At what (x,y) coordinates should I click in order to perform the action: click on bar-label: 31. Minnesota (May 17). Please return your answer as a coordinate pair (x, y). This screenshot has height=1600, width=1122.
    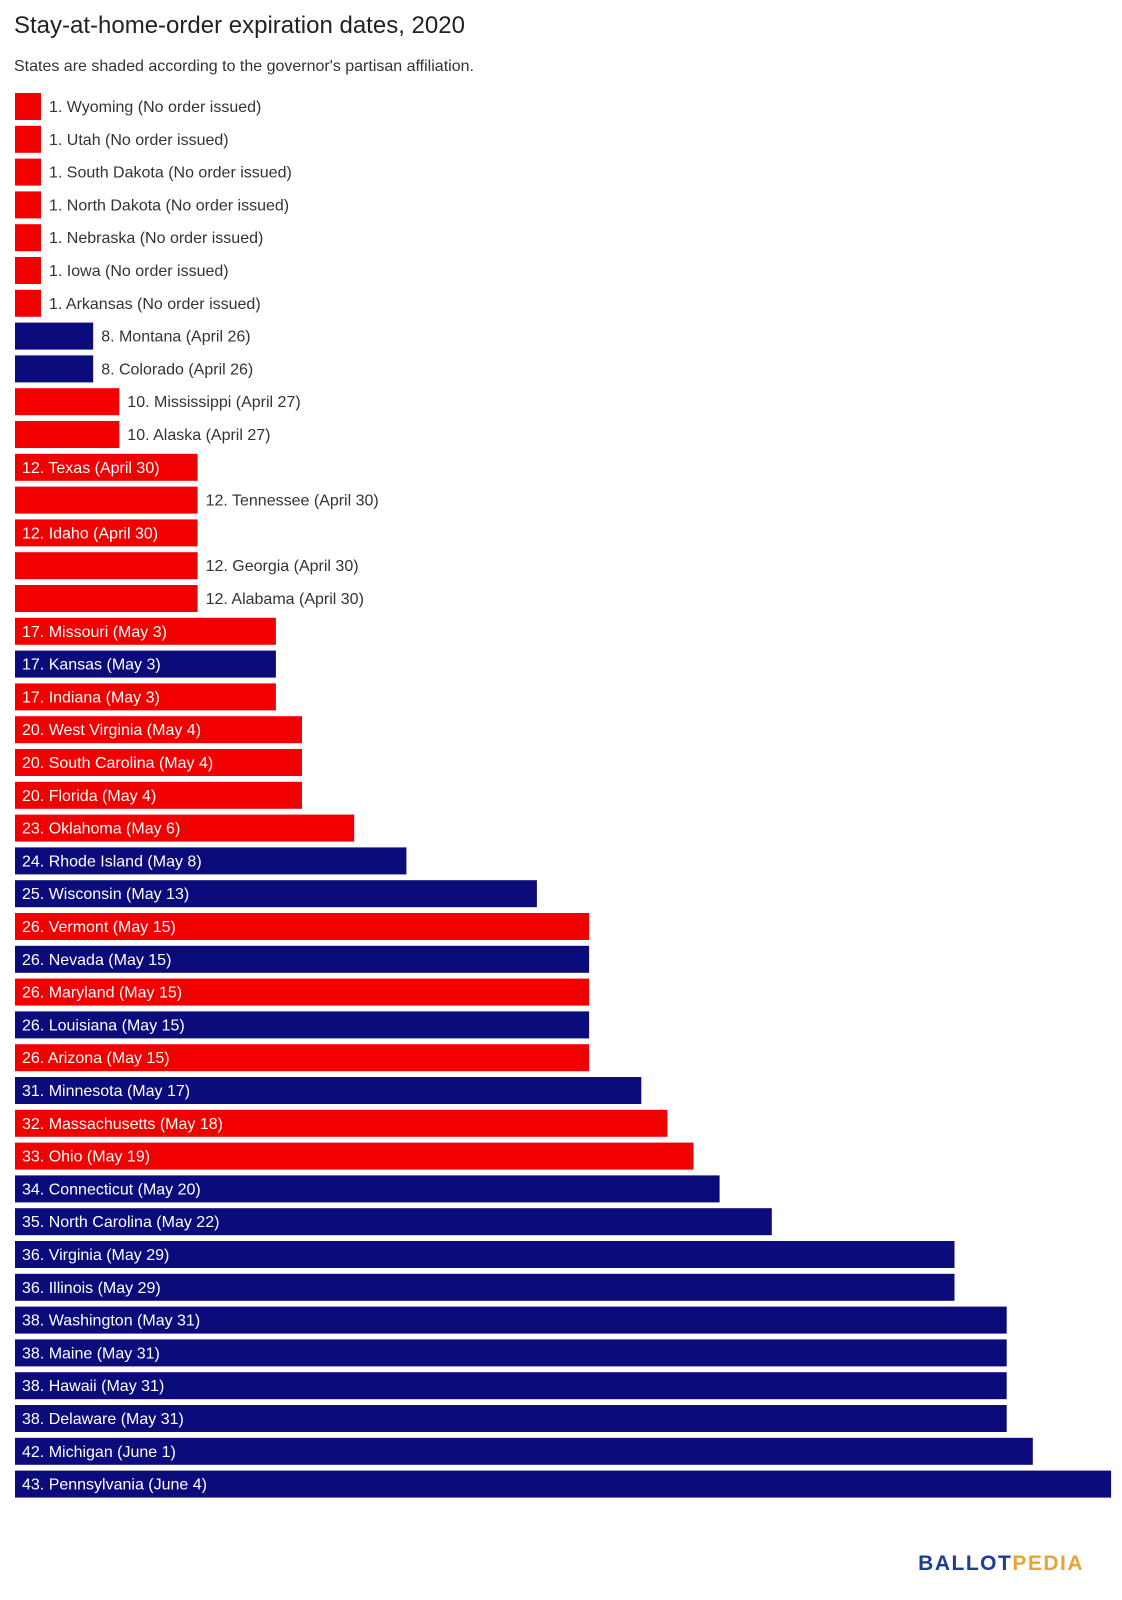
    Looking at the image, I should click on (106, 1091).